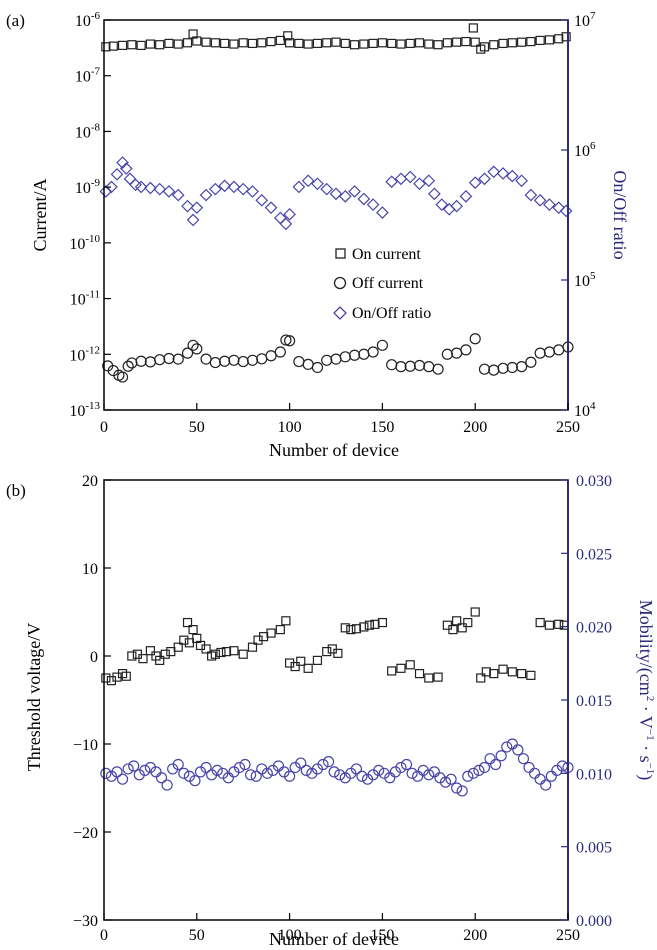  What do you see at coordinates (585, 20) in the screenshot?
I see `y2-tick-label: 10⁷` at bounding box center [585, 20].